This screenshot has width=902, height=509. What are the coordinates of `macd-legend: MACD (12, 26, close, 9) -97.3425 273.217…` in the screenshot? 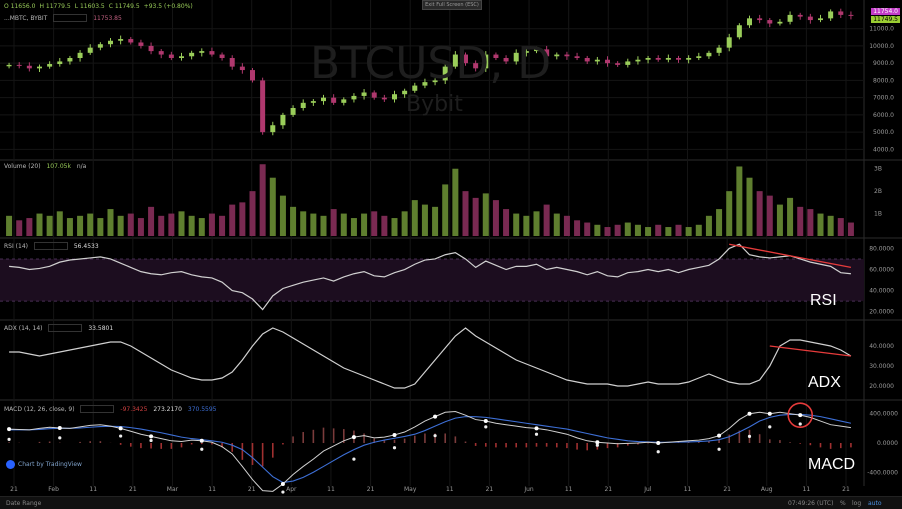 It's located at (112, 409).